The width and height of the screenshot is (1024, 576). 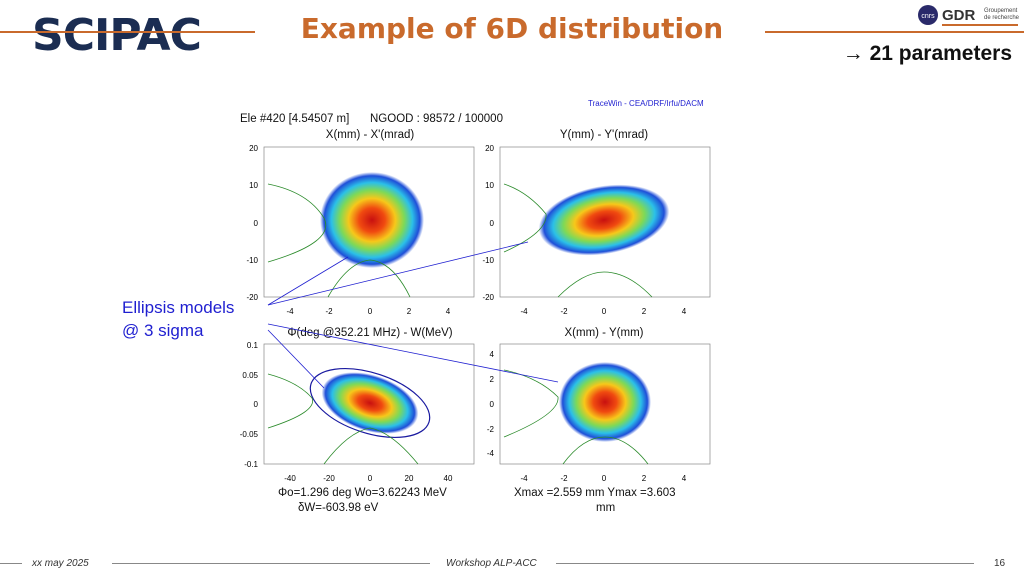 I want to click on svg-text: -0.05, so click(x=249, y=434).